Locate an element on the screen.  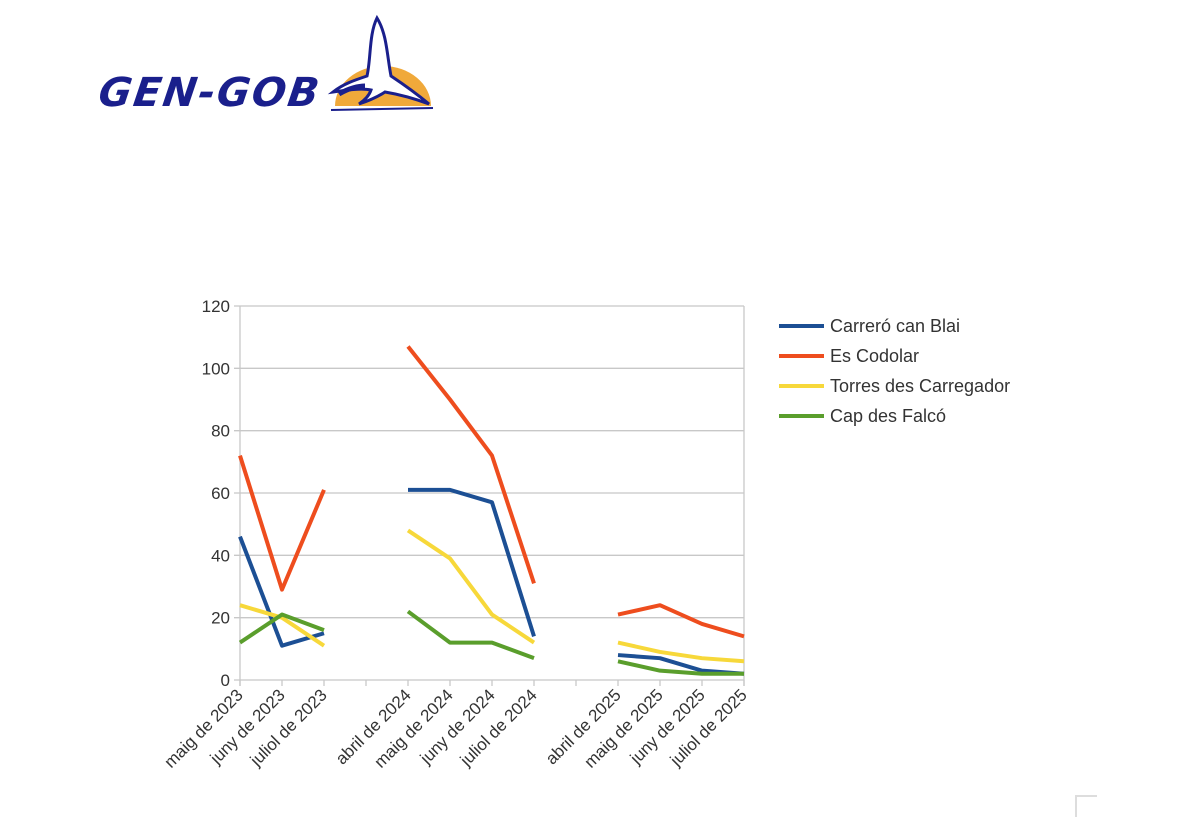
legend-label: Torres des Carregador is located at coordinates (920, 386).